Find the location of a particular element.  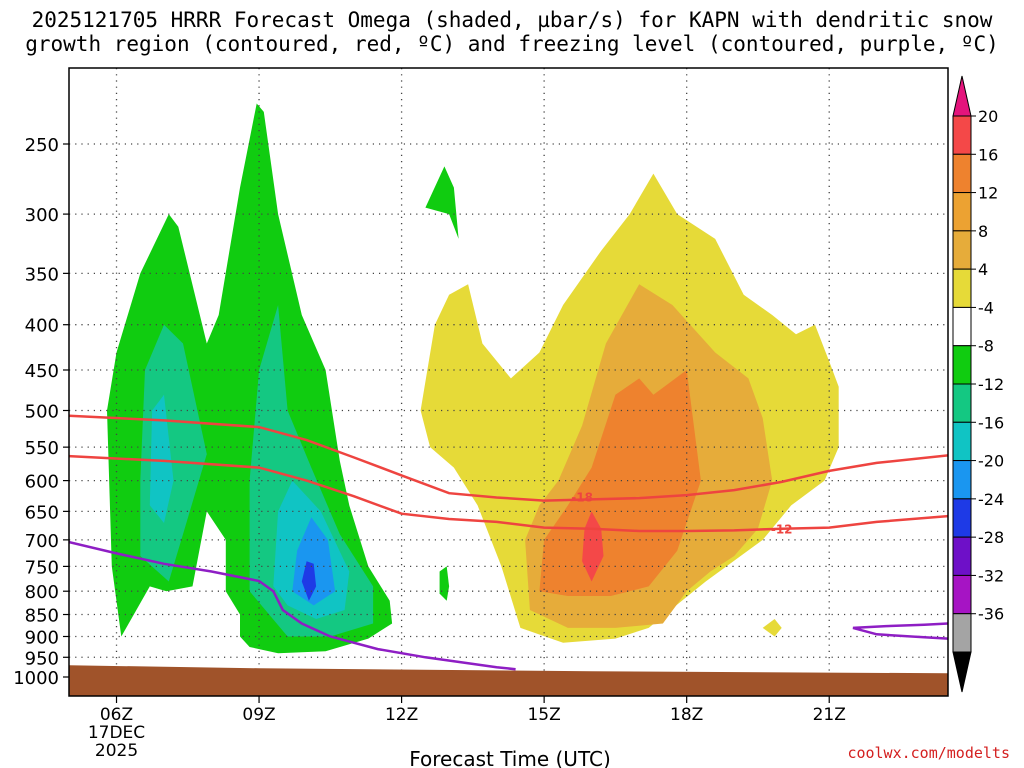

y-tick-label: 950 is located at coordinates (42, 658).